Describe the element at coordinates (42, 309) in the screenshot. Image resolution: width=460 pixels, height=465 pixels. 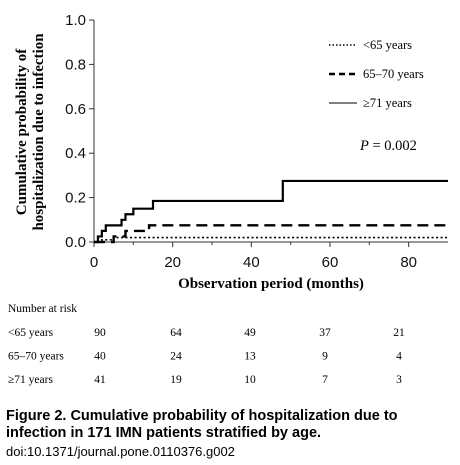
I see `risk-table-title: Number at risk` at that location.